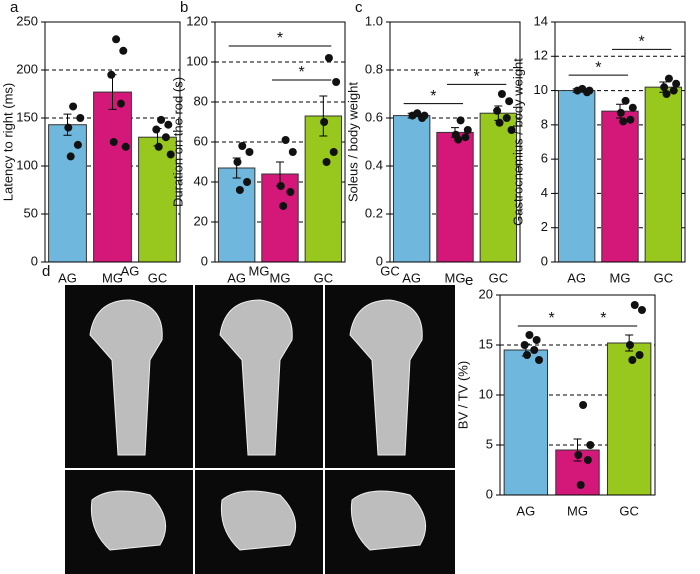  I want to click on y-tick-label: 8, so click(544, 123).